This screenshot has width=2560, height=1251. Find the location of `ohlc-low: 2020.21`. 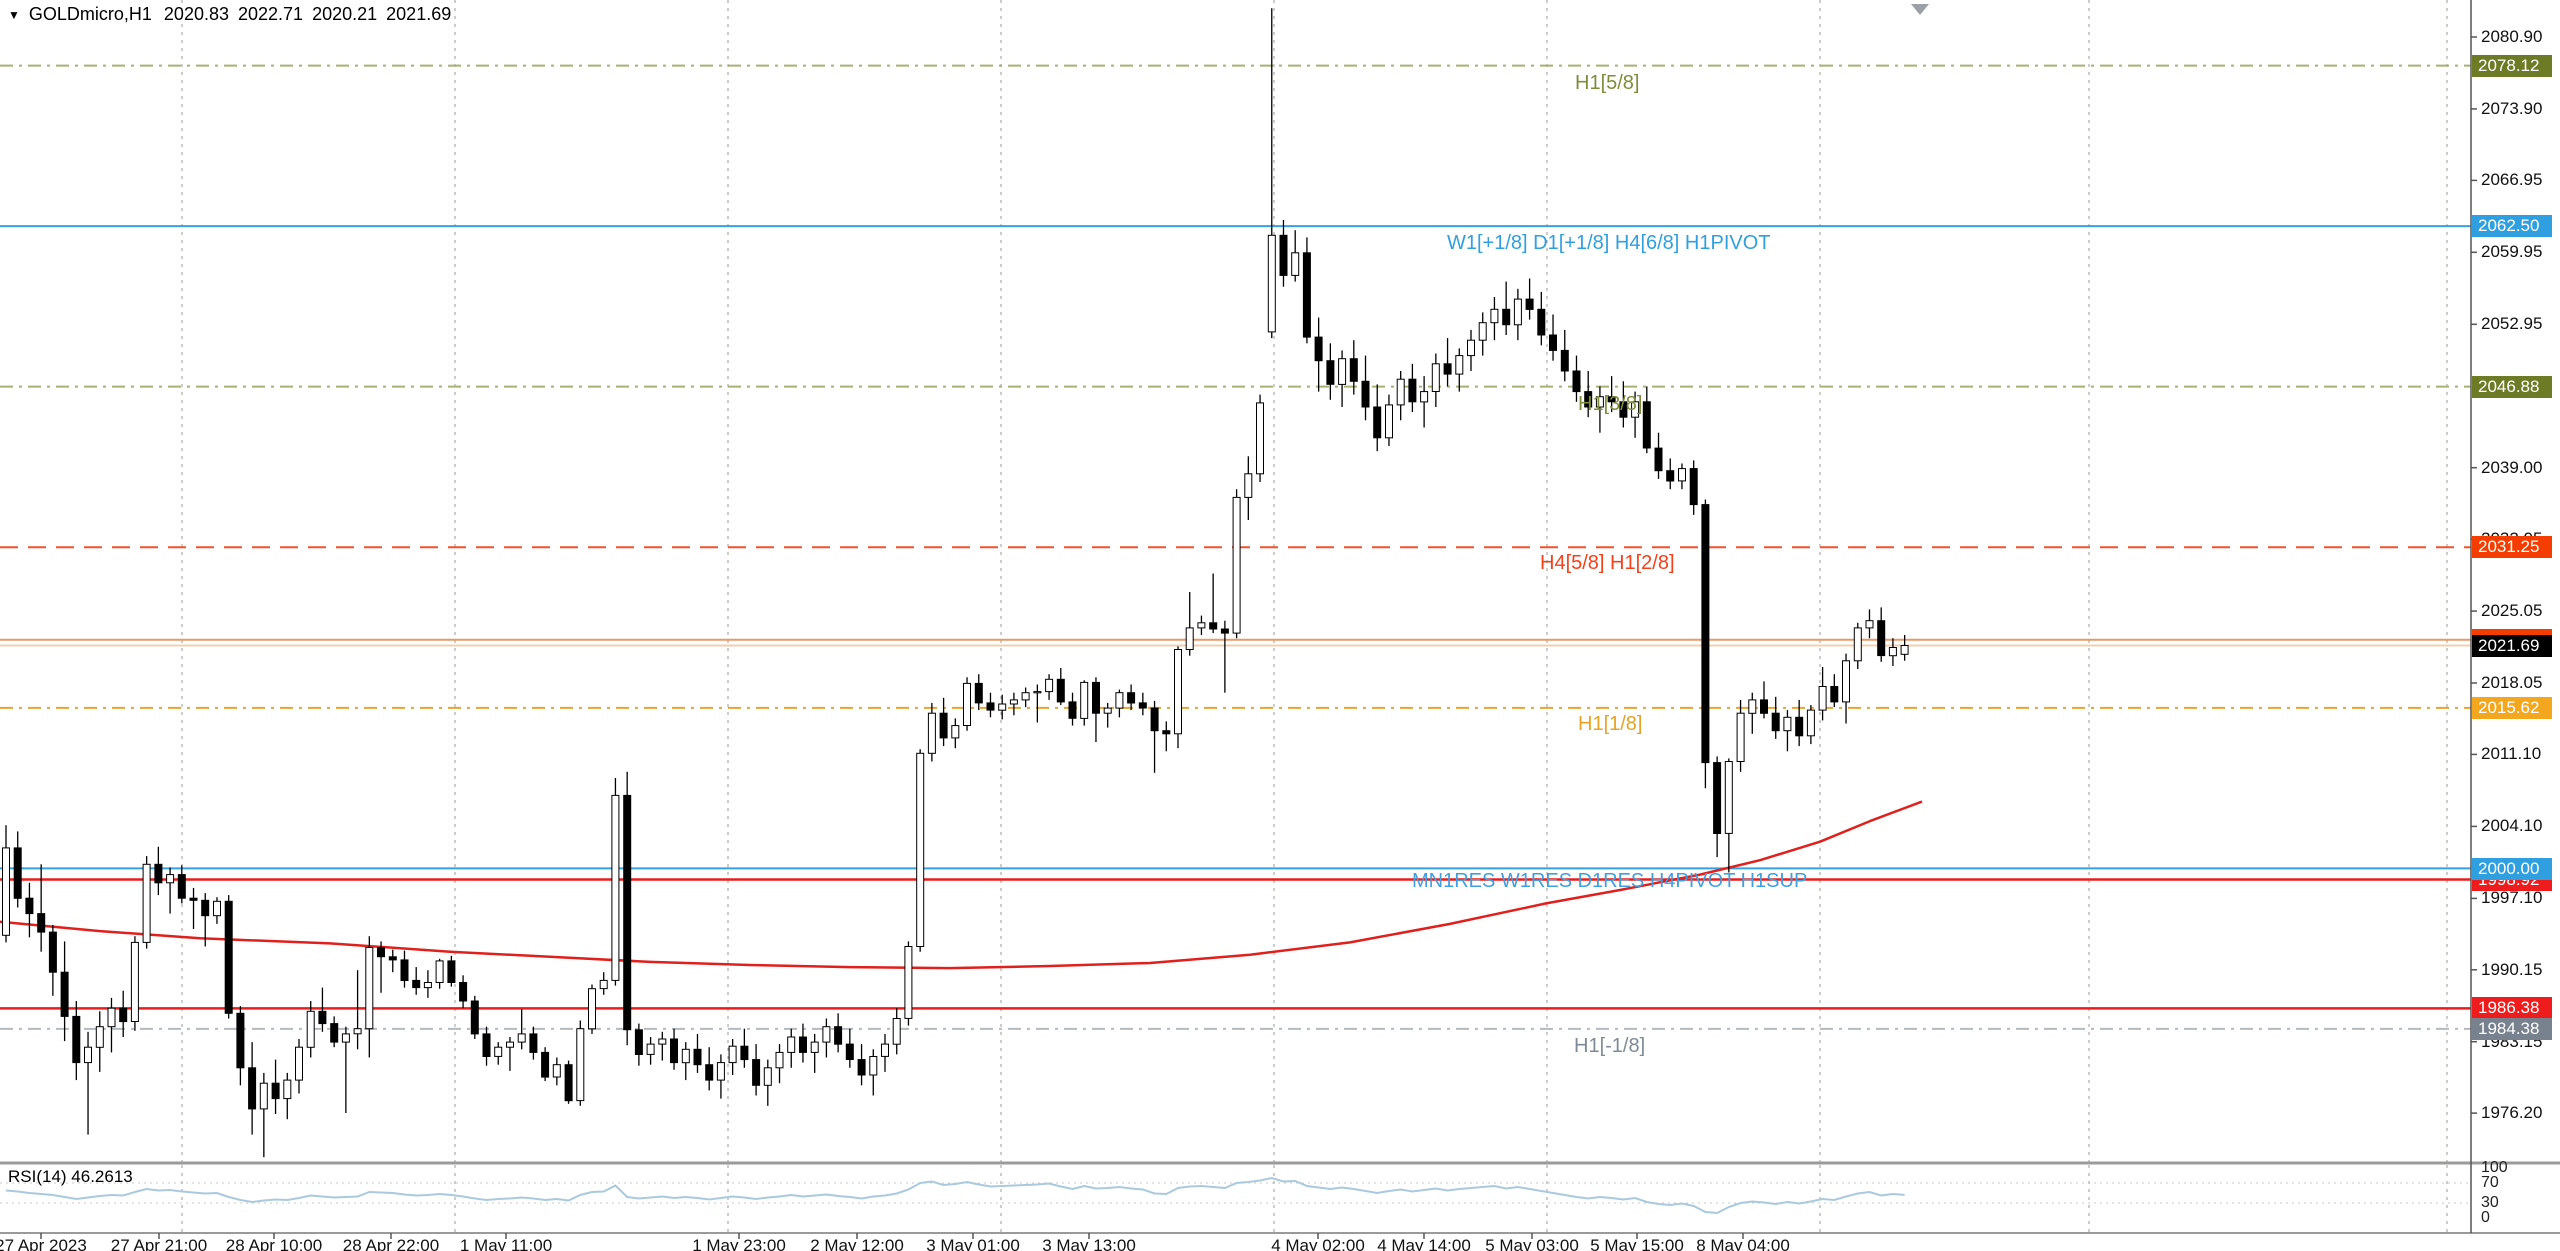

ohlc-low: 2020.21 is located at coordinates (345, 14).